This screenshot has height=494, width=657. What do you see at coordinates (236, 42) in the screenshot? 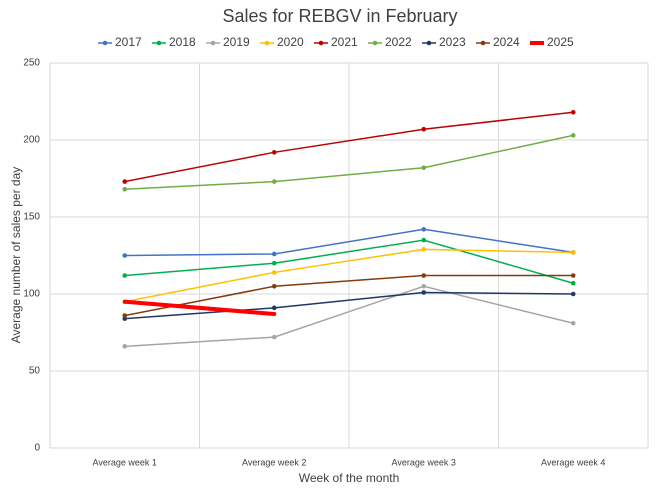
I see `legend-label: 2019` at bounding box center [236, 42].